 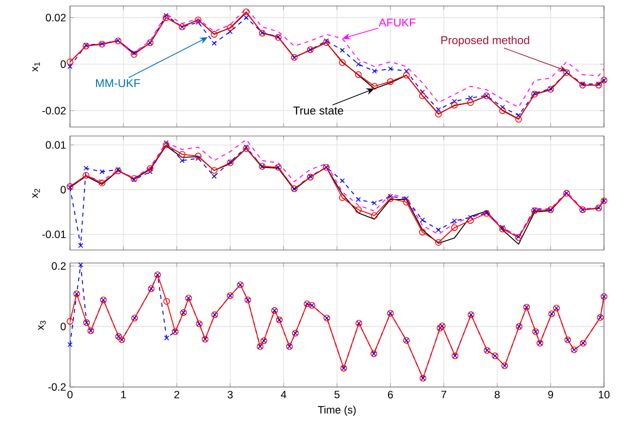 I want to click on annotation: True state, so click(x=318, y=110).